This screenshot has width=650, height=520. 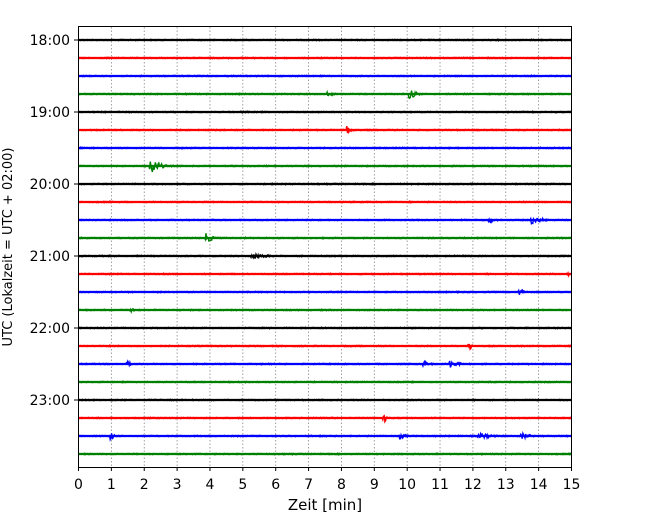 What do you see at coordinates (50, 329) in the screenshot?
I see `y-tick-label: 22:00` at bounding box center [50, 329].